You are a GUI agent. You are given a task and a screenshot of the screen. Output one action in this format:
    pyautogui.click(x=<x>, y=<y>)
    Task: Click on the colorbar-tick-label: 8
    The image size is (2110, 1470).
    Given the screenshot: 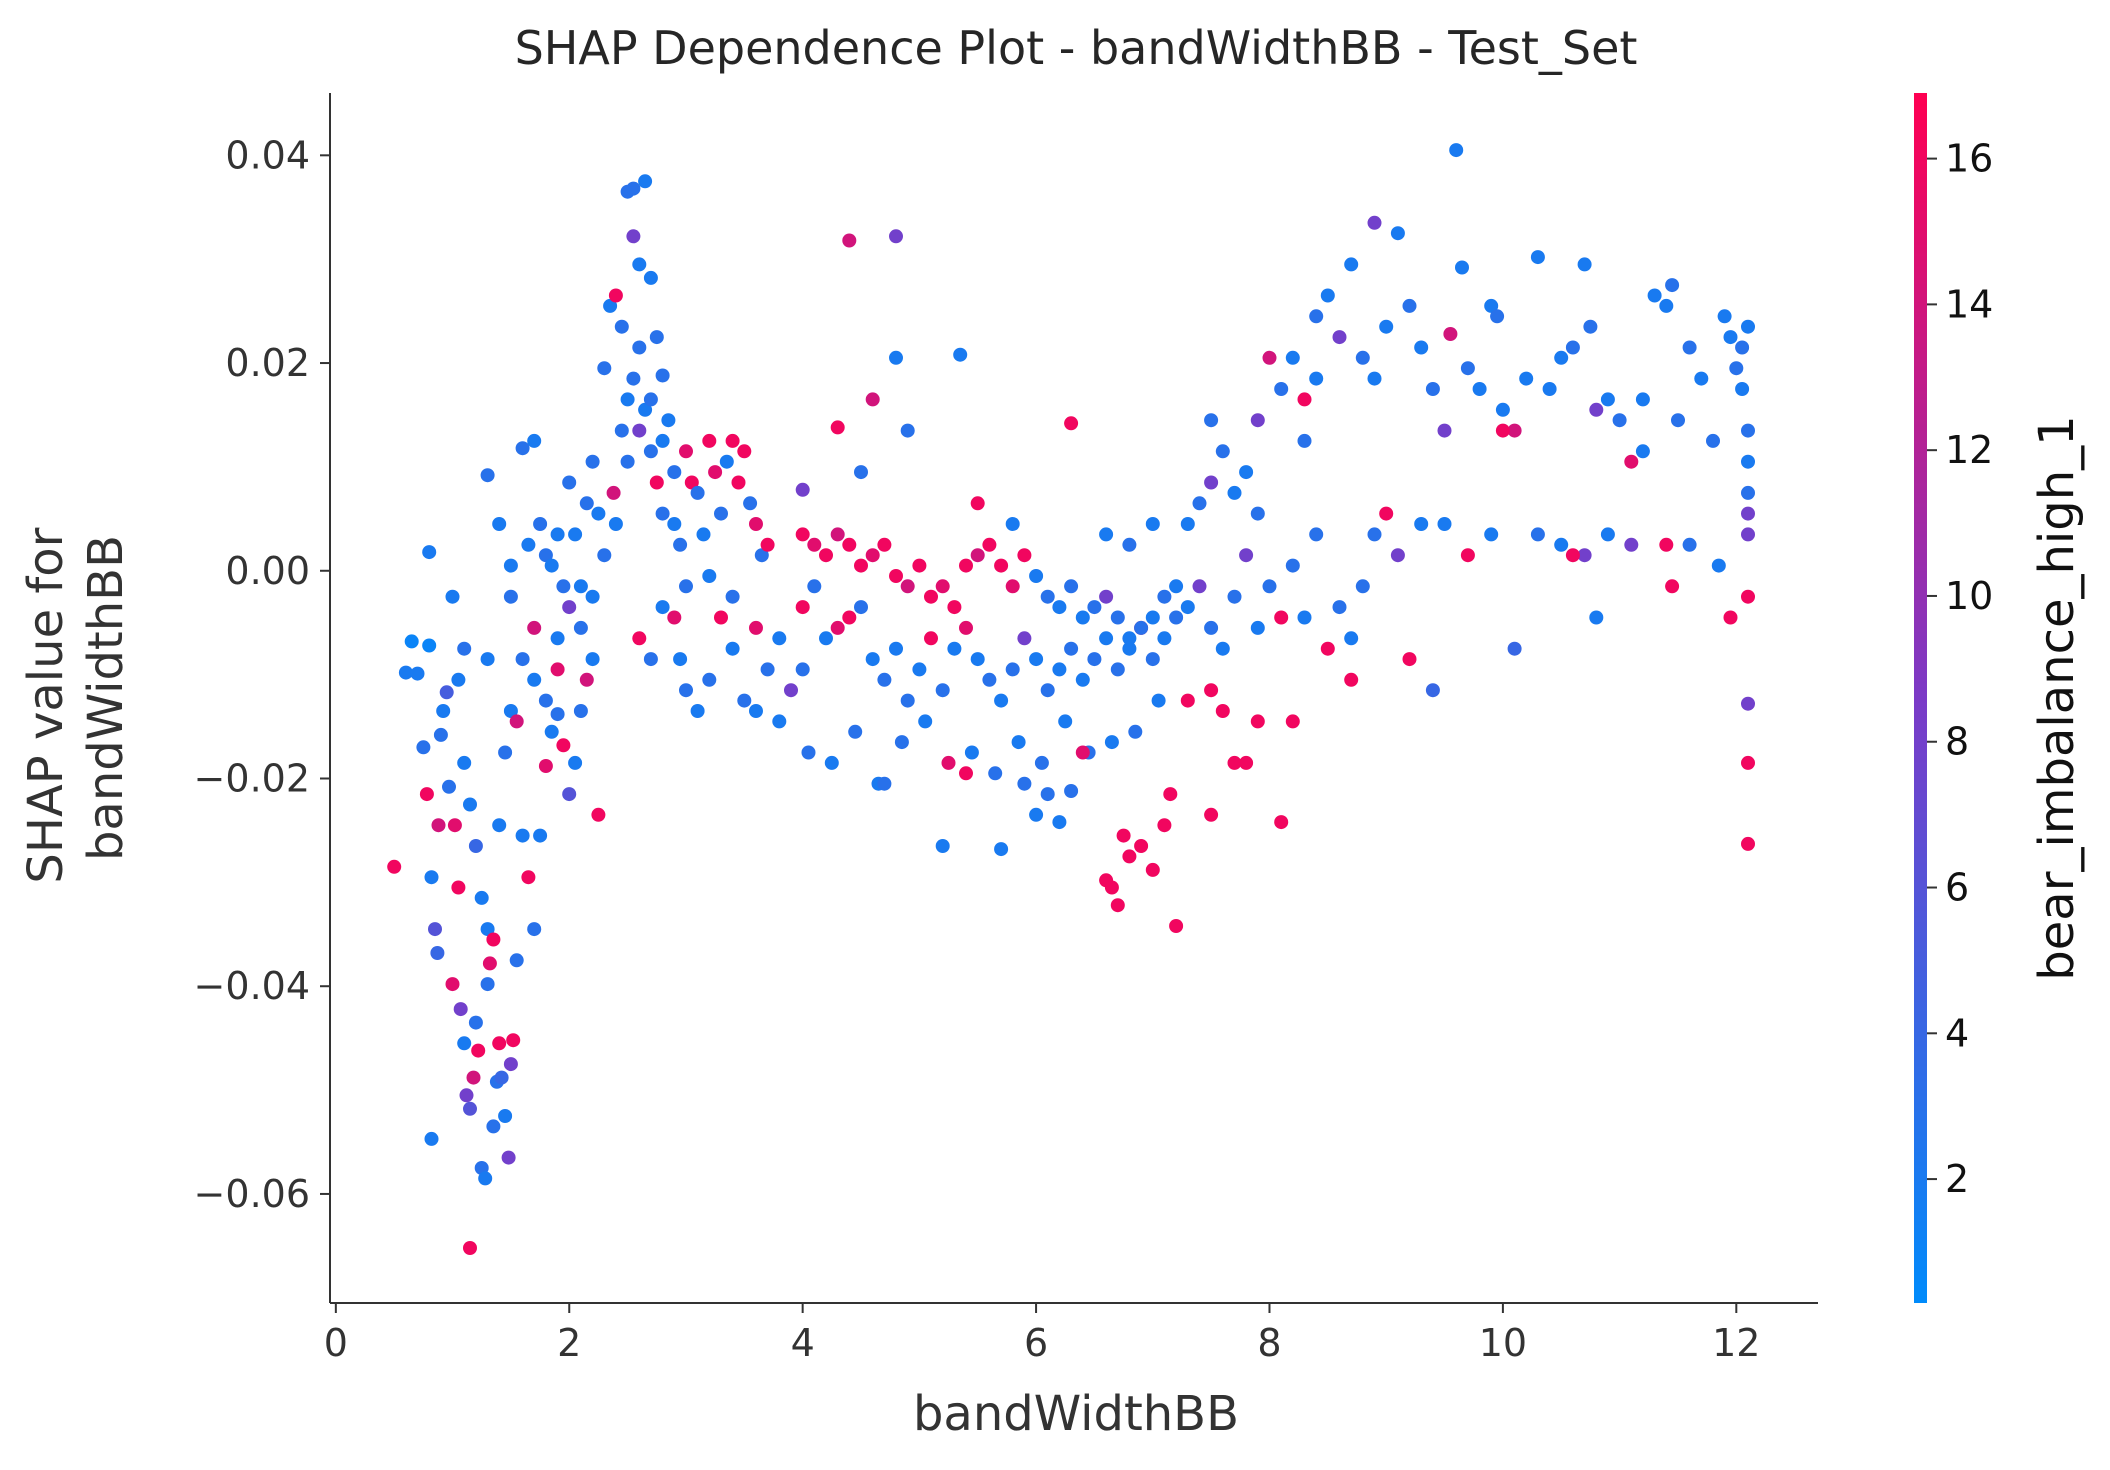 What is the action you would take?
    pyautogui.click(x=1957, y=742)
    